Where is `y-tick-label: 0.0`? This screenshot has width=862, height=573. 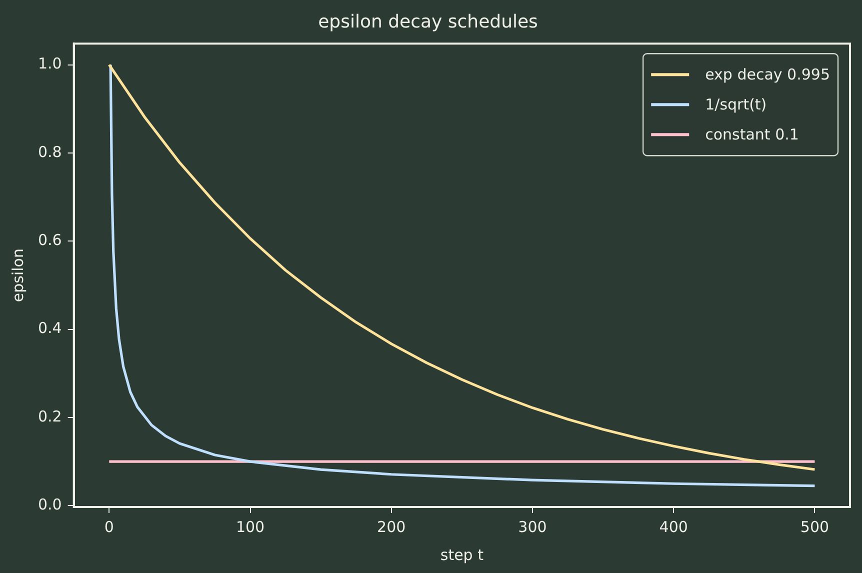 y-tick-label: 0.0 is located at coordinates (50, 505).